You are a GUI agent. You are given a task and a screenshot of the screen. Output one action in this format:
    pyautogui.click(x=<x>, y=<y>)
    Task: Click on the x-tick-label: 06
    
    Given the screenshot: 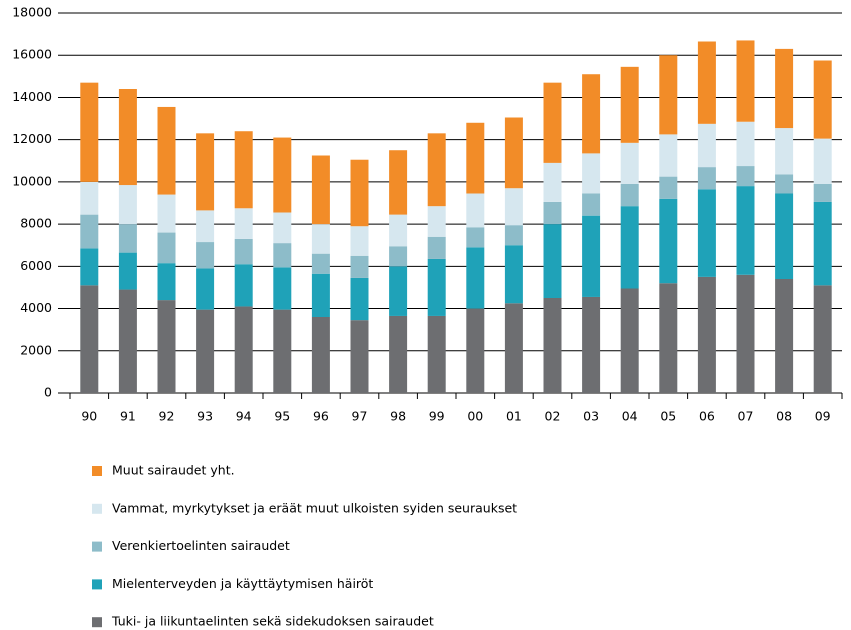 What is the action you would take?
    pyautogui.click(x=707, y=416)
    